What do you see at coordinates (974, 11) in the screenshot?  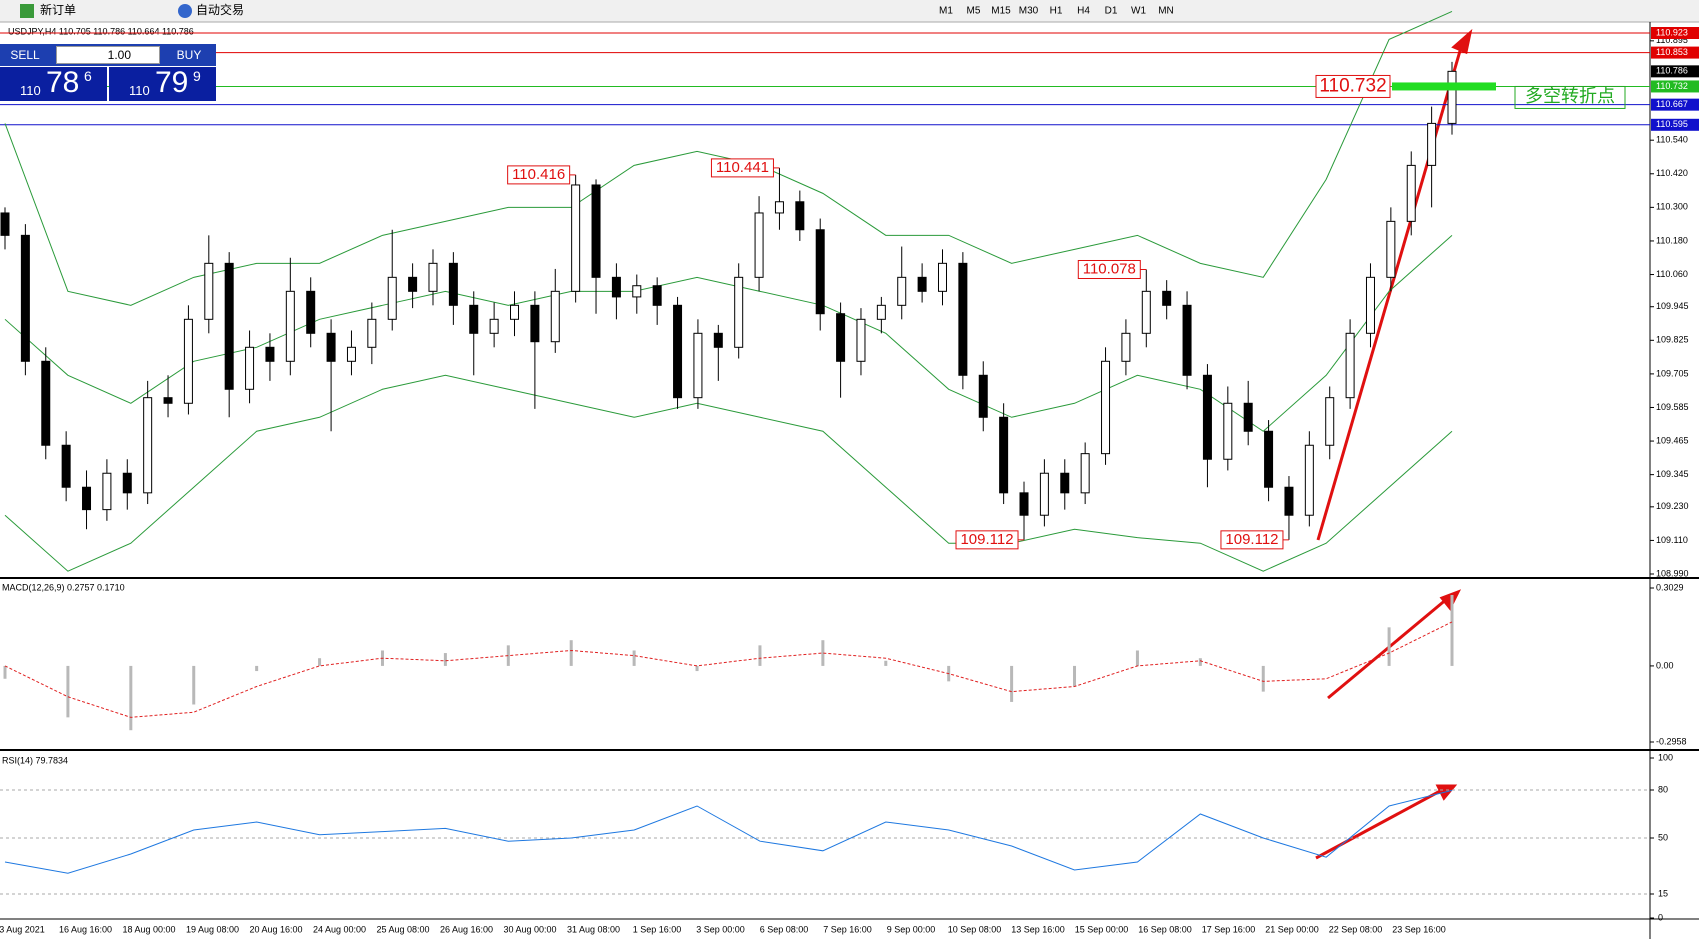 I see `period-button: M5` at bounding box center [974, 11].